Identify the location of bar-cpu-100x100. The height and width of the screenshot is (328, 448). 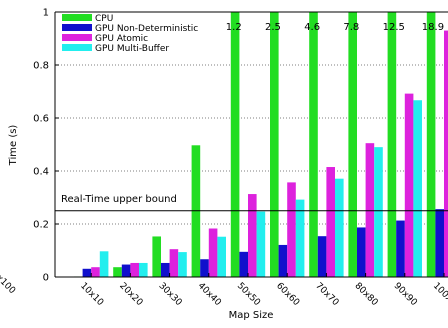
(431, 144).